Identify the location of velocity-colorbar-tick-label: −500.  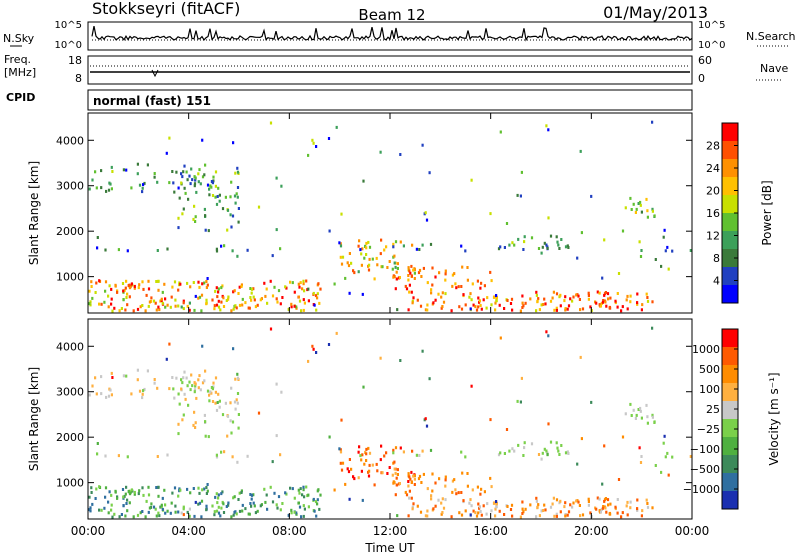
(705, 469).